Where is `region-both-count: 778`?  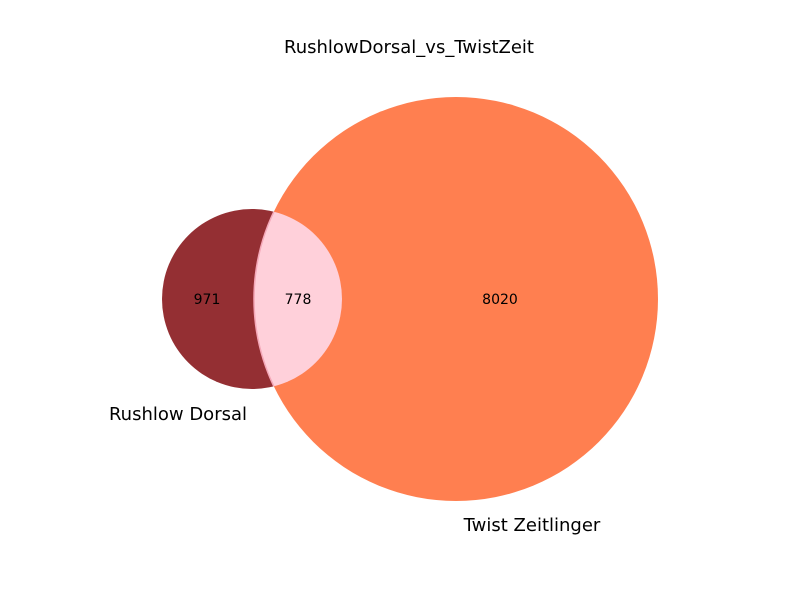 region-both-count: 778 is located at coordinates (298, 300).